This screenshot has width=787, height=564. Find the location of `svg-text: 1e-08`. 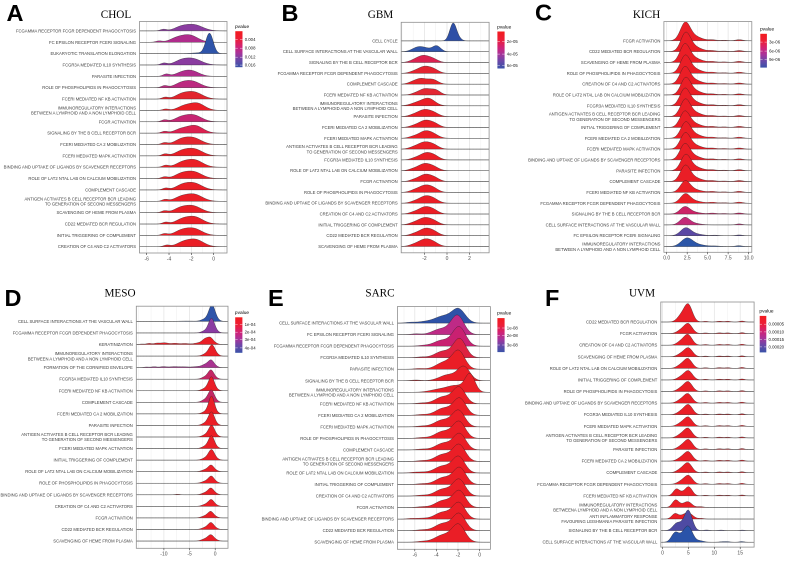

svg-text: 1e-08 is located at coordinates (513, 328).